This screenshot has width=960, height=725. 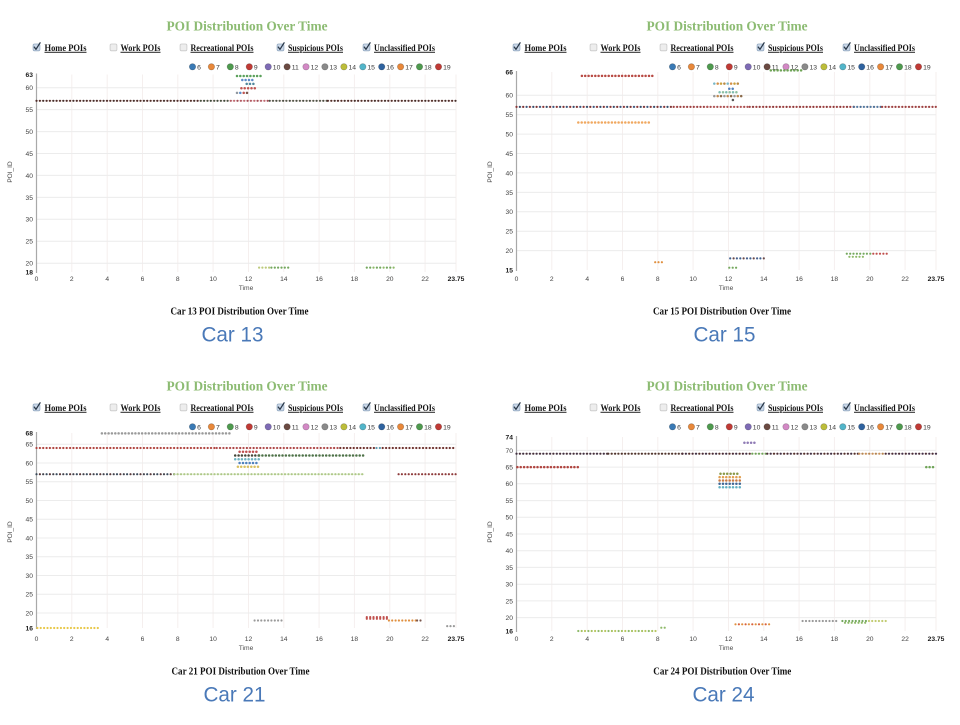 What do you see at coordinates (546, 409) in the screenshot?
I see `svg-text: Home POIs` at bounding box center [546, 409].